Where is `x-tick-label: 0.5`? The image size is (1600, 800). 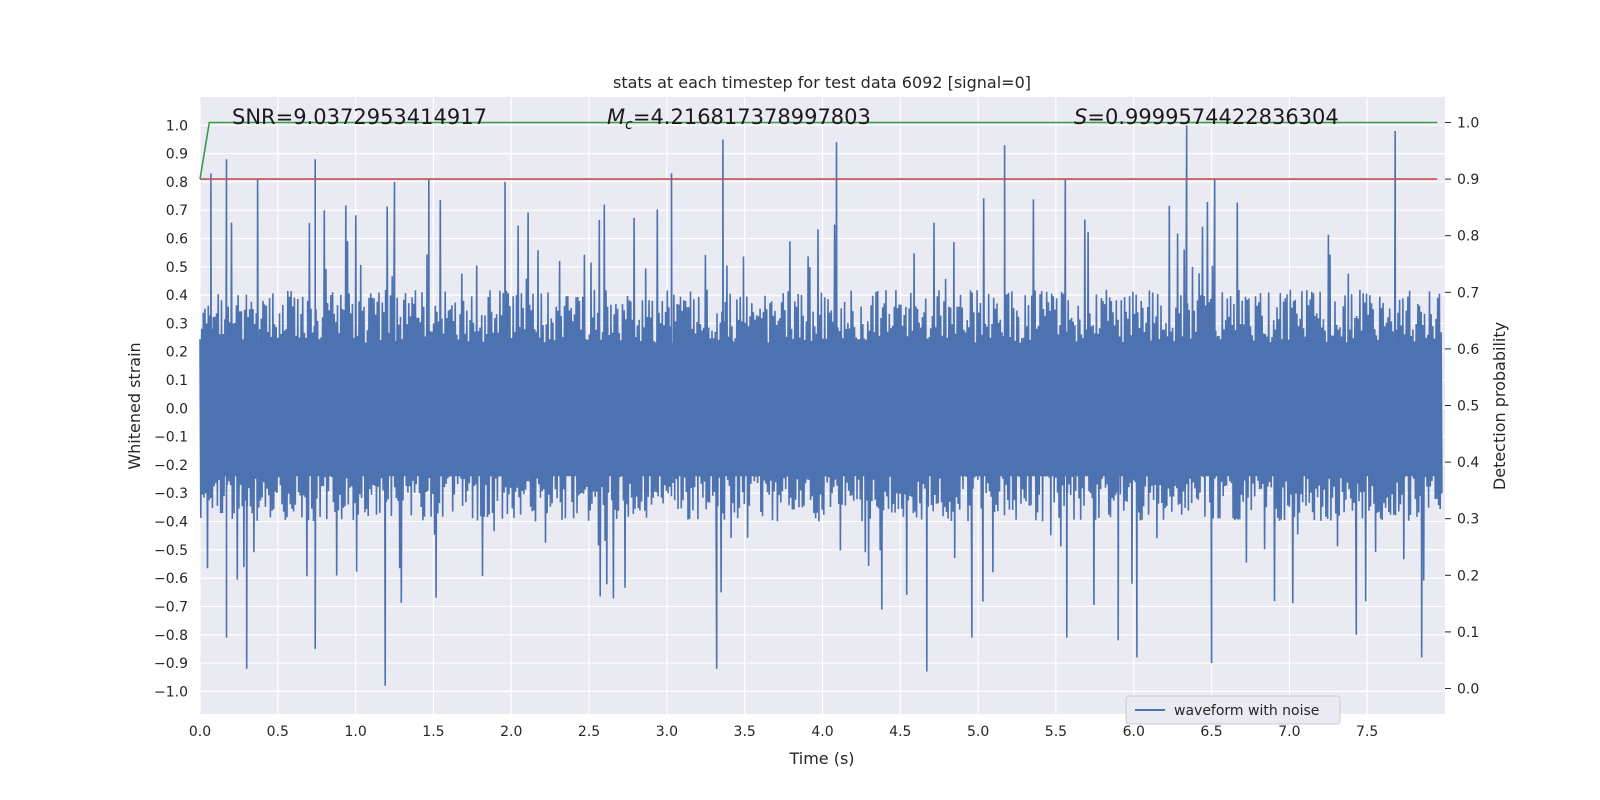
x-tick-label: 0.5 is located at coordinates (278, 732).